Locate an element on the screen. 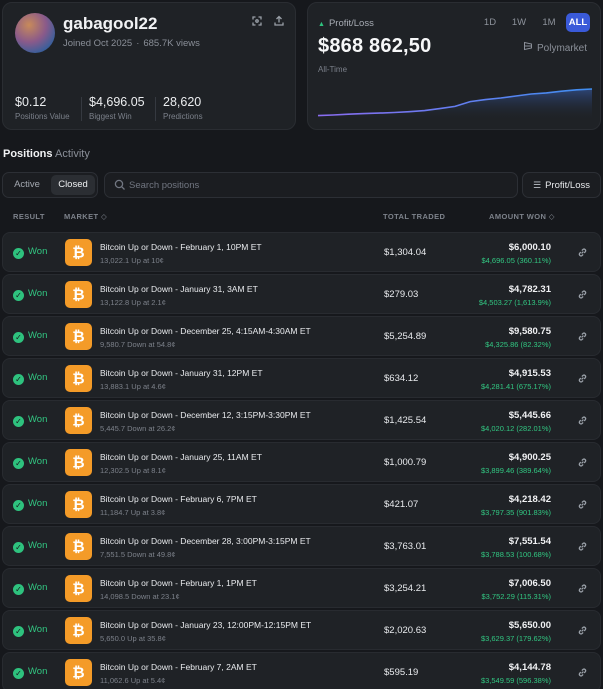 This screenshot has height=689, width=603. polymarket-logo-icon is located at coordinates (528, 47).